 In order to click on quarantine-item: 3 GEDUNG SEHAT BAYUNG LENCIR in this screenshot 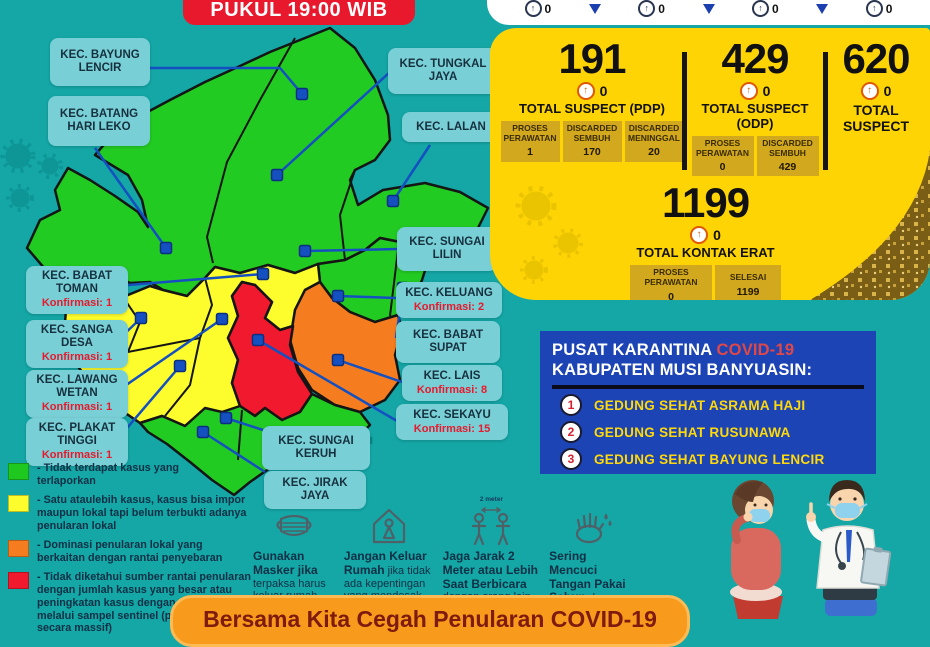, I will do `click(708, 459)`.